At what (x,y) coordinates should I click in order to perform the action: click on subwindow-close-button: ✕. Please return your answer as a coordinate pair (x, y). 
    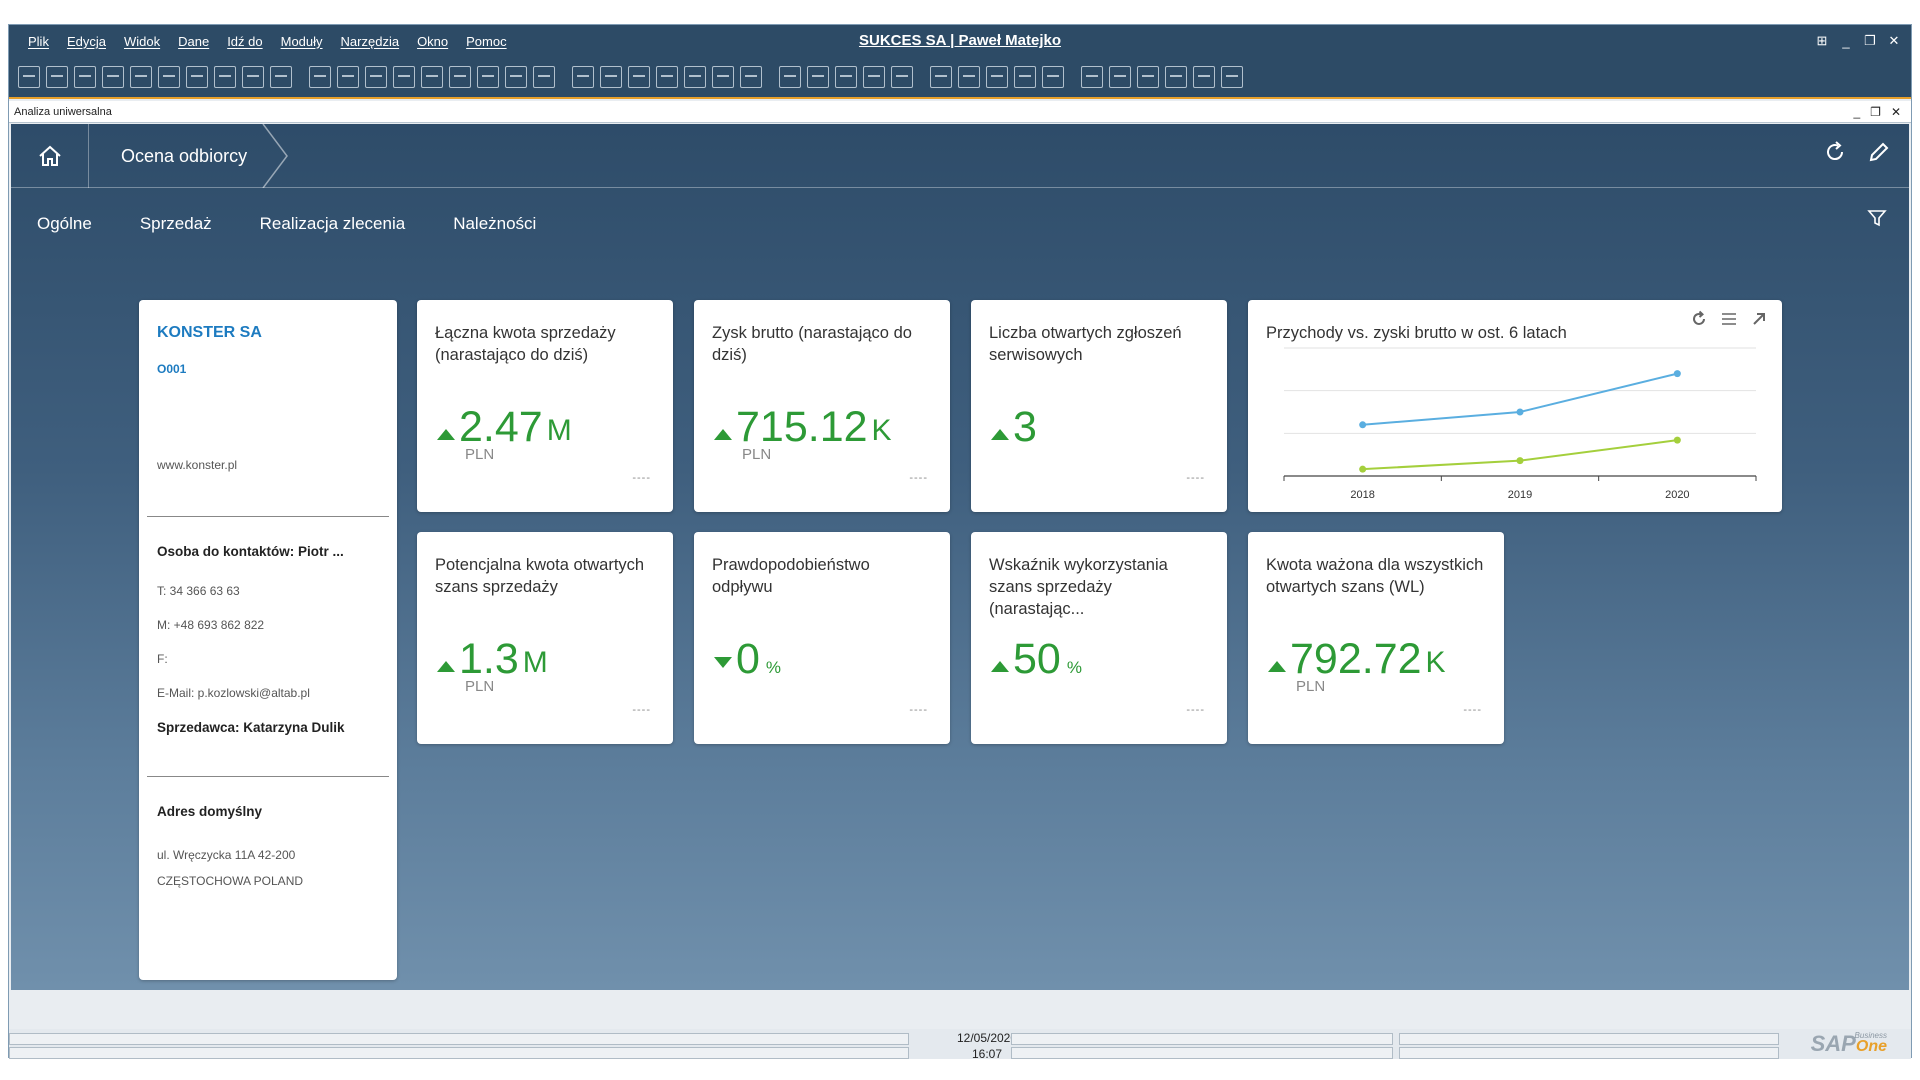
    Looking at the image, I should click on (1895, 112).